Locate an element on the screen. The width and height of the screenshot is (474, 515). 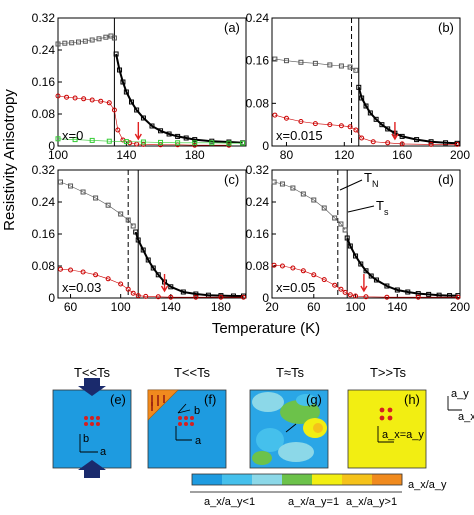
colorbar is located at coordinates (297, 479).